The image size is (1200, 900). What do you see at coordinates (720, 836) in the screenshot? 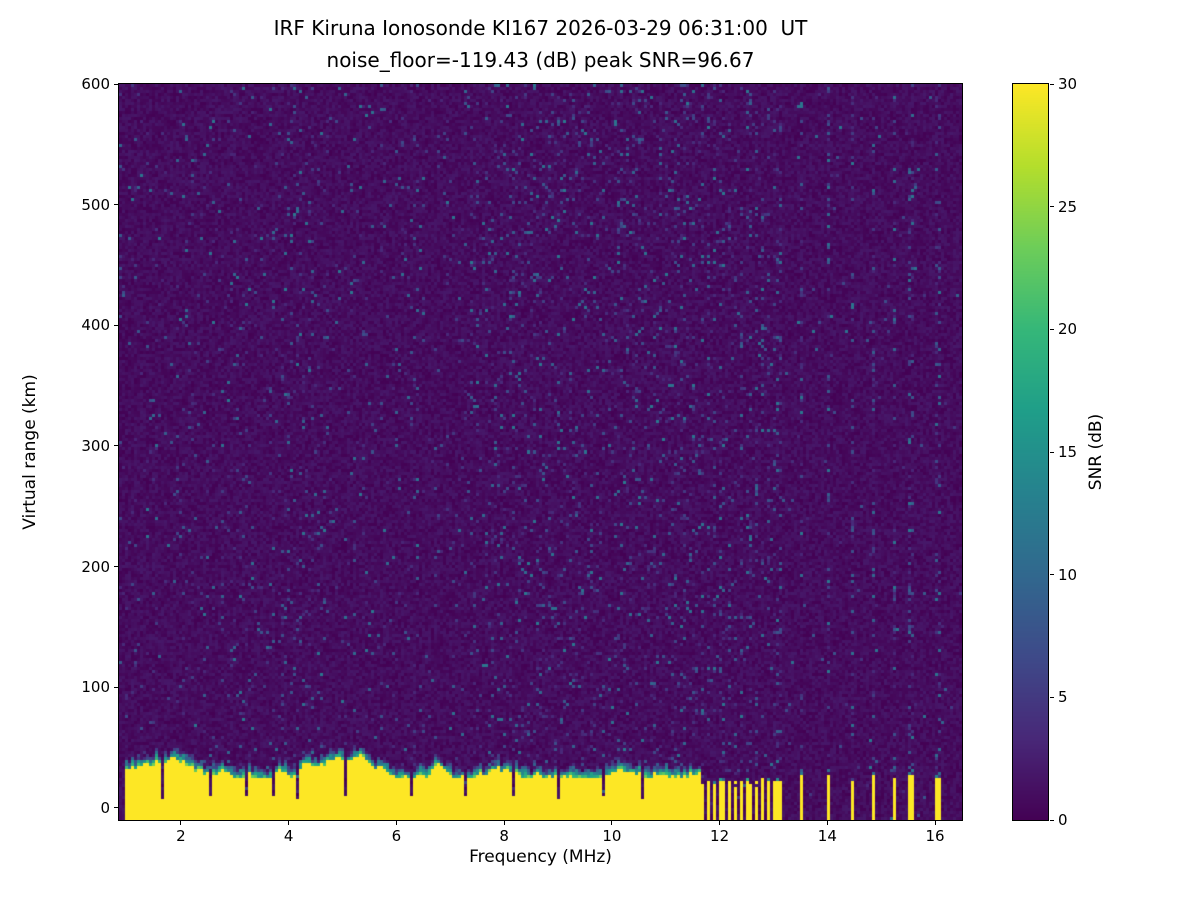
I see `x-tick-label: 12` at bounding box center [720, 836].